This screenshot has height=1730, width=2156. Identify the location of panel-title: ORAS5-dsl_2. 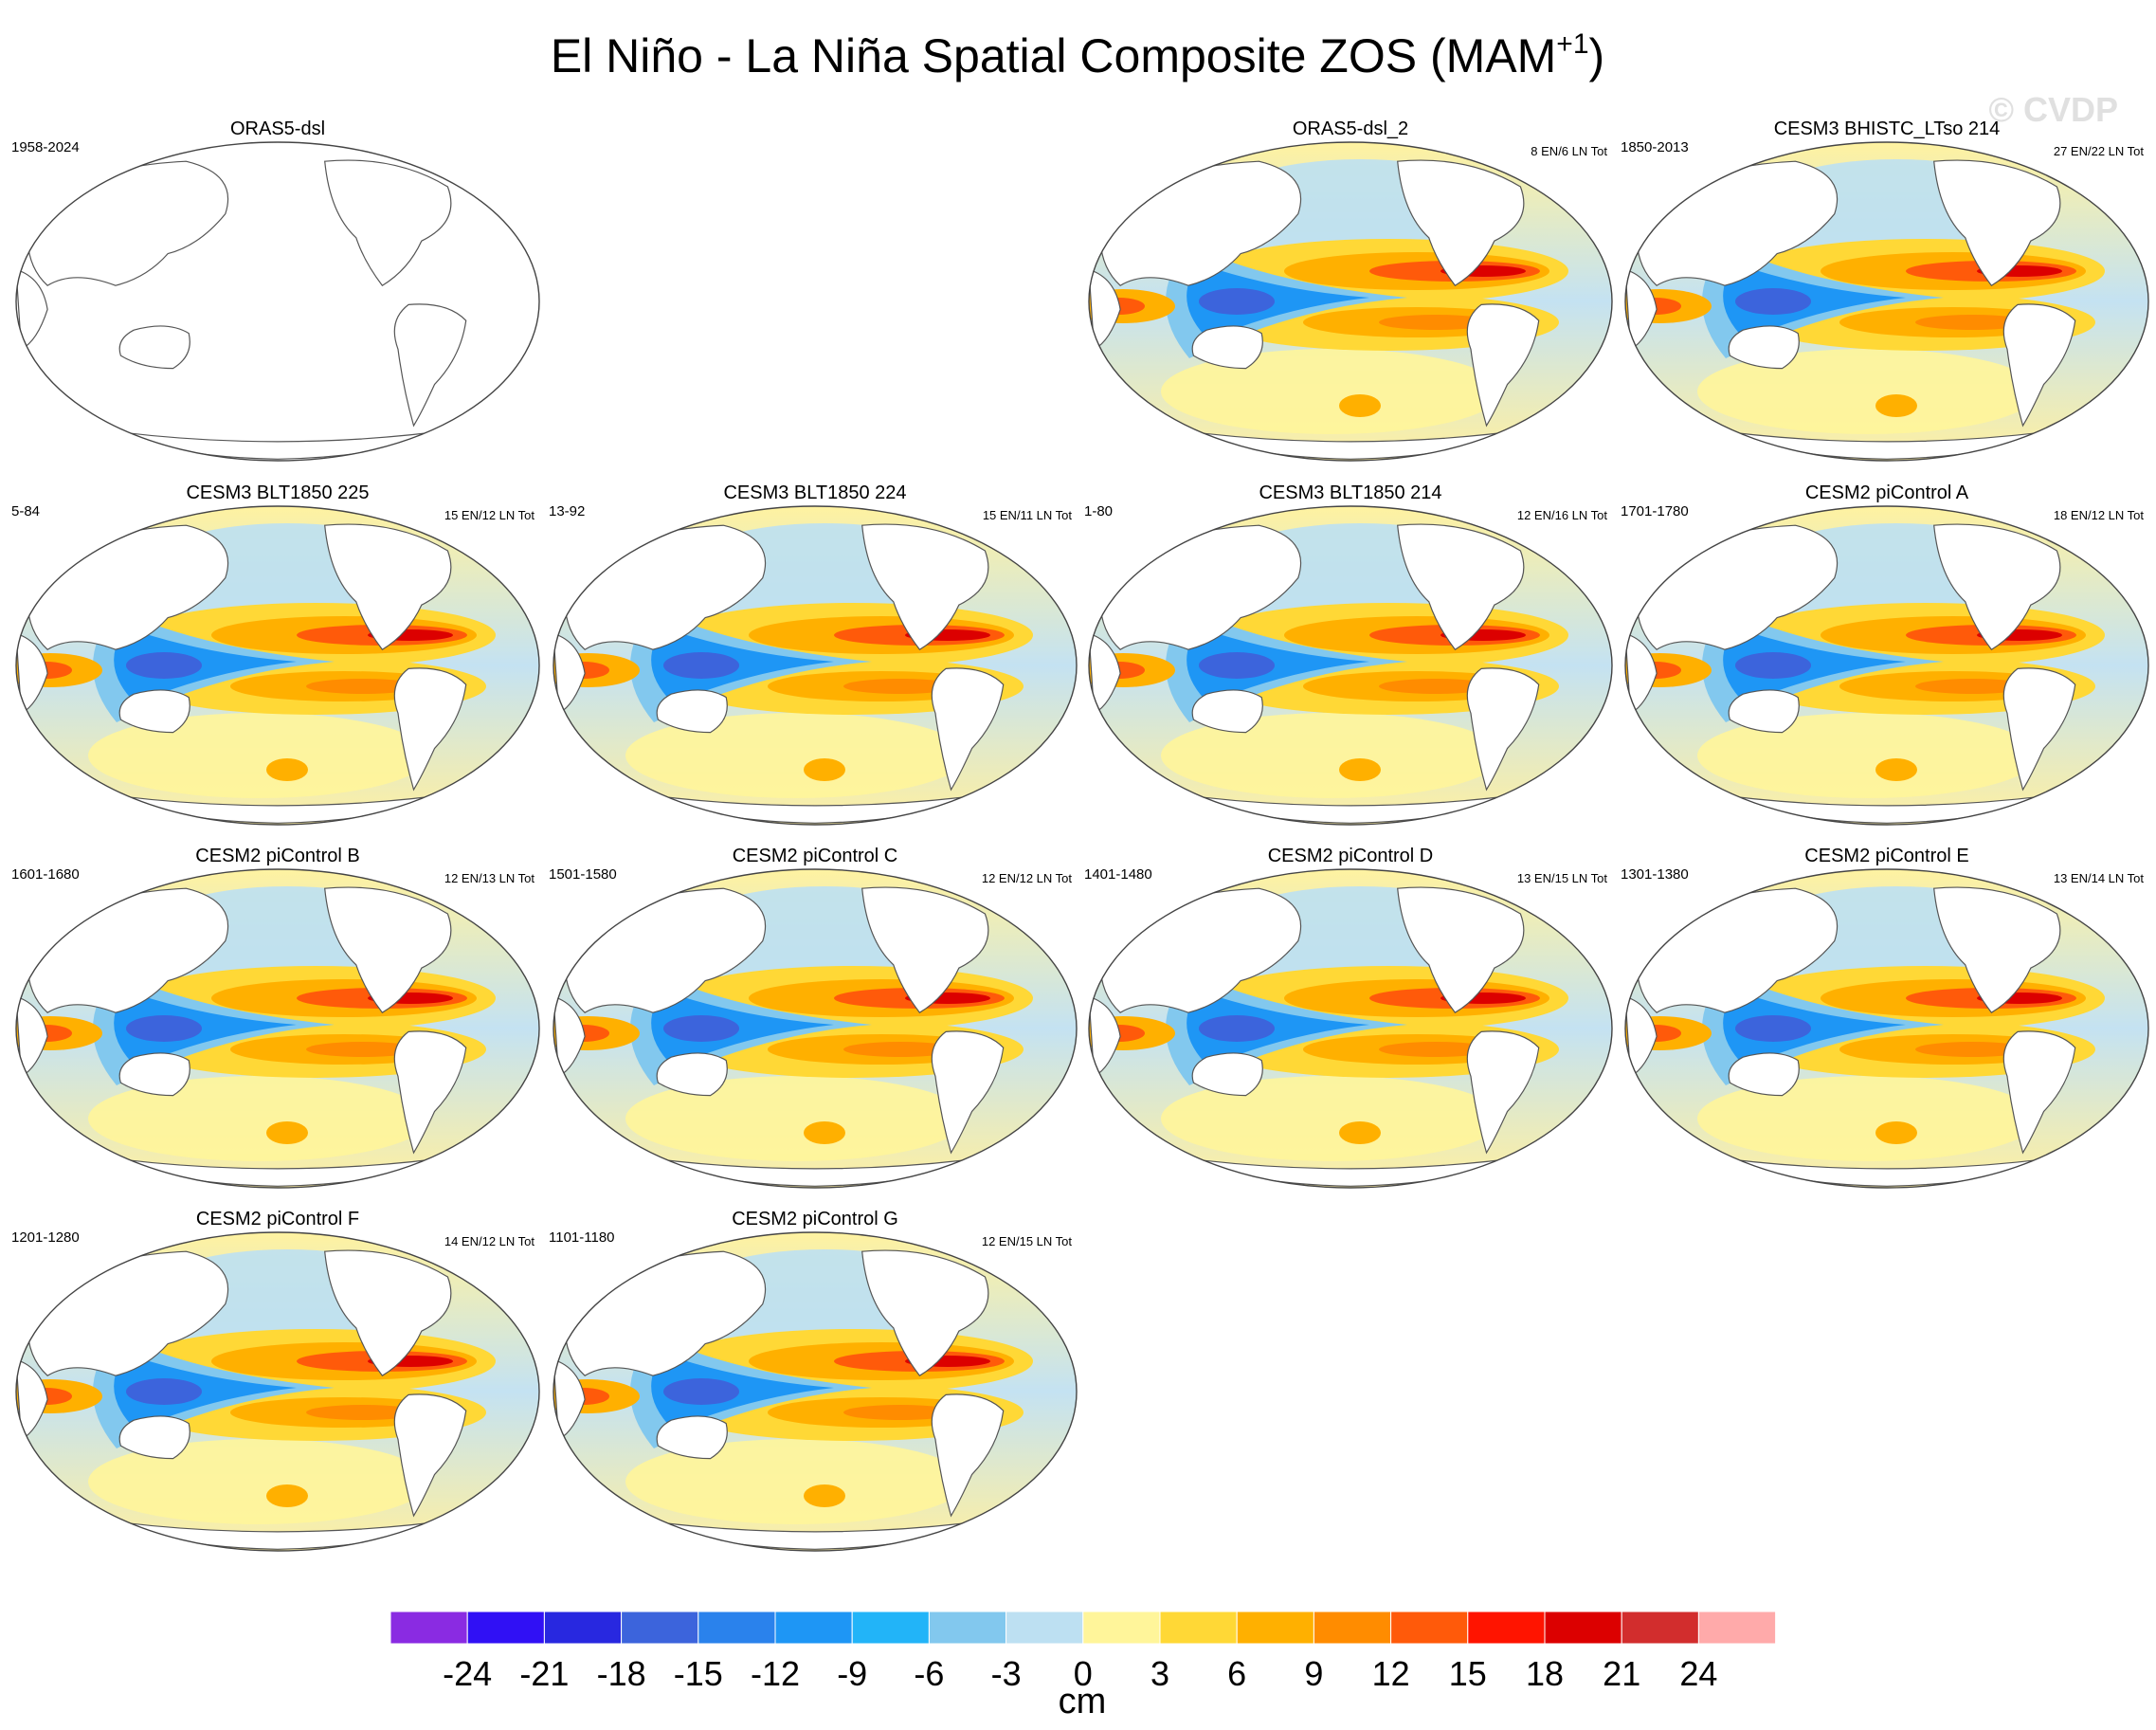
(1351, 128).